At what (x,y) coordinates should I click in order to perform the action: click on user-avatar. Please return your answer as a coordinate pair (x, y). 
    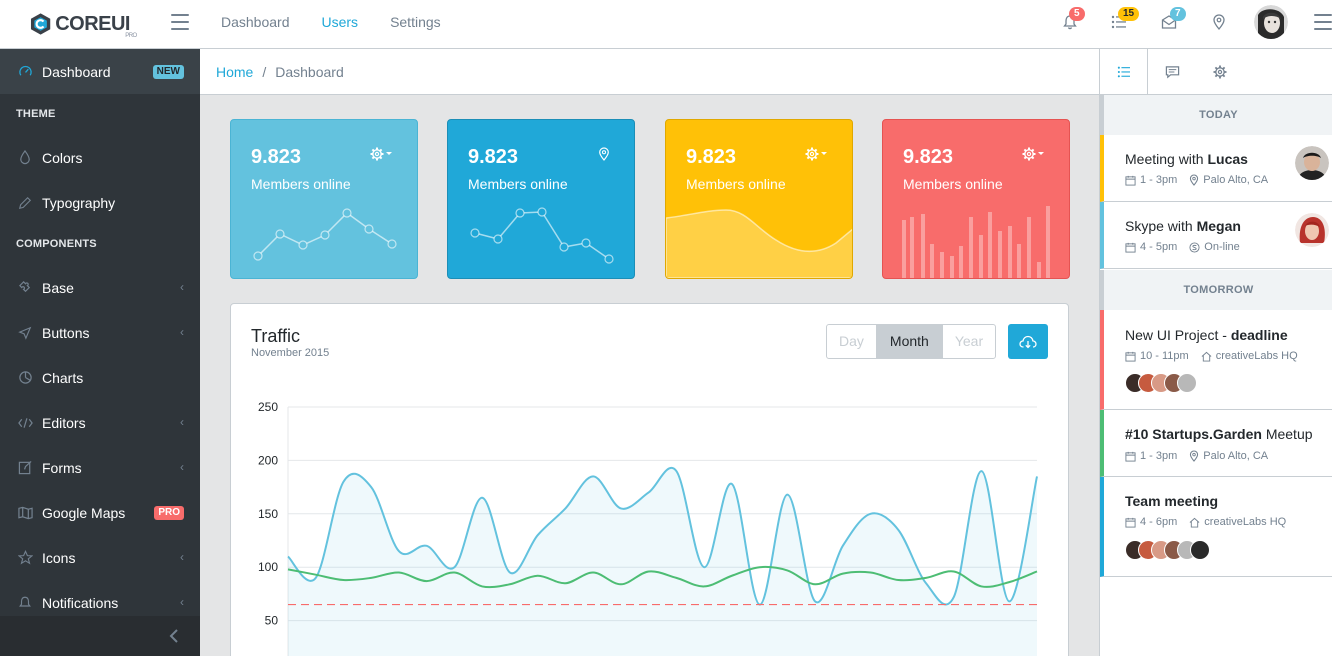
    Looking at the image, I should click on (1271, 22).